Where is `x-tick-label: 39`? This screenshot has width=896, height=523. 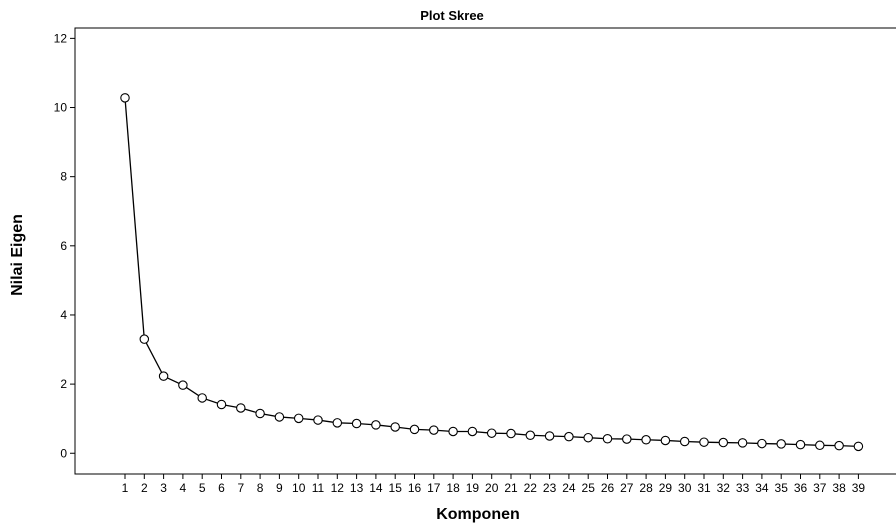
x-tick-label: 39 is located at coordinates (859, 488).